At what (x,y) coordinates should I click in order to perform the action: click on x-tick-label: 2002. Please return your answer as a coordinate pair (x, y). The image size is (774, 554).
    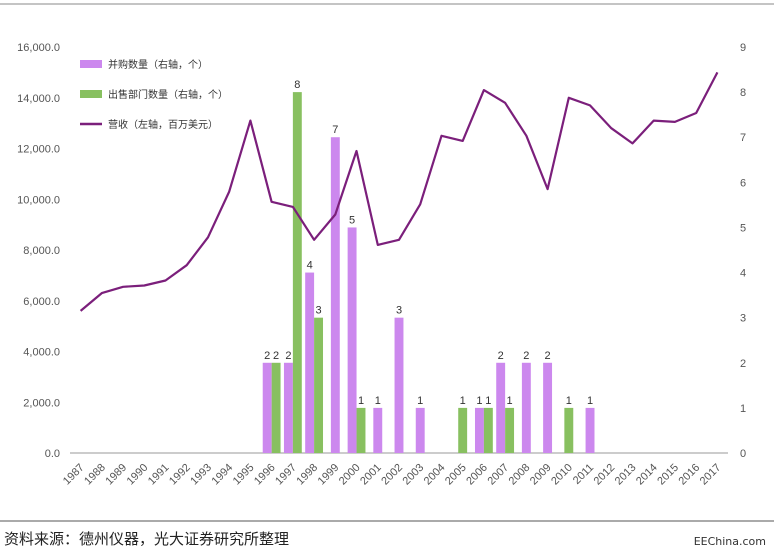
    Looking at the image, I should click on (392, 475).